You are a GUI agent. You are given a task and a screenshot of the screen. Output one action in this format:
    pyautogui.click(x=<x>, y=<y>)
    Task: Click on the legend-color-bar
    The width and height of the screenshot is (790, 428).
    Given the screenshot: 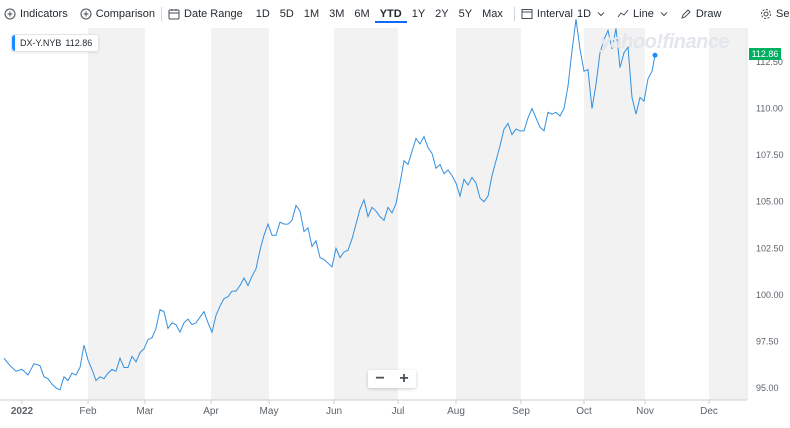 What is the action you would take?
    pyautogui.click(x=13, y=43)
    